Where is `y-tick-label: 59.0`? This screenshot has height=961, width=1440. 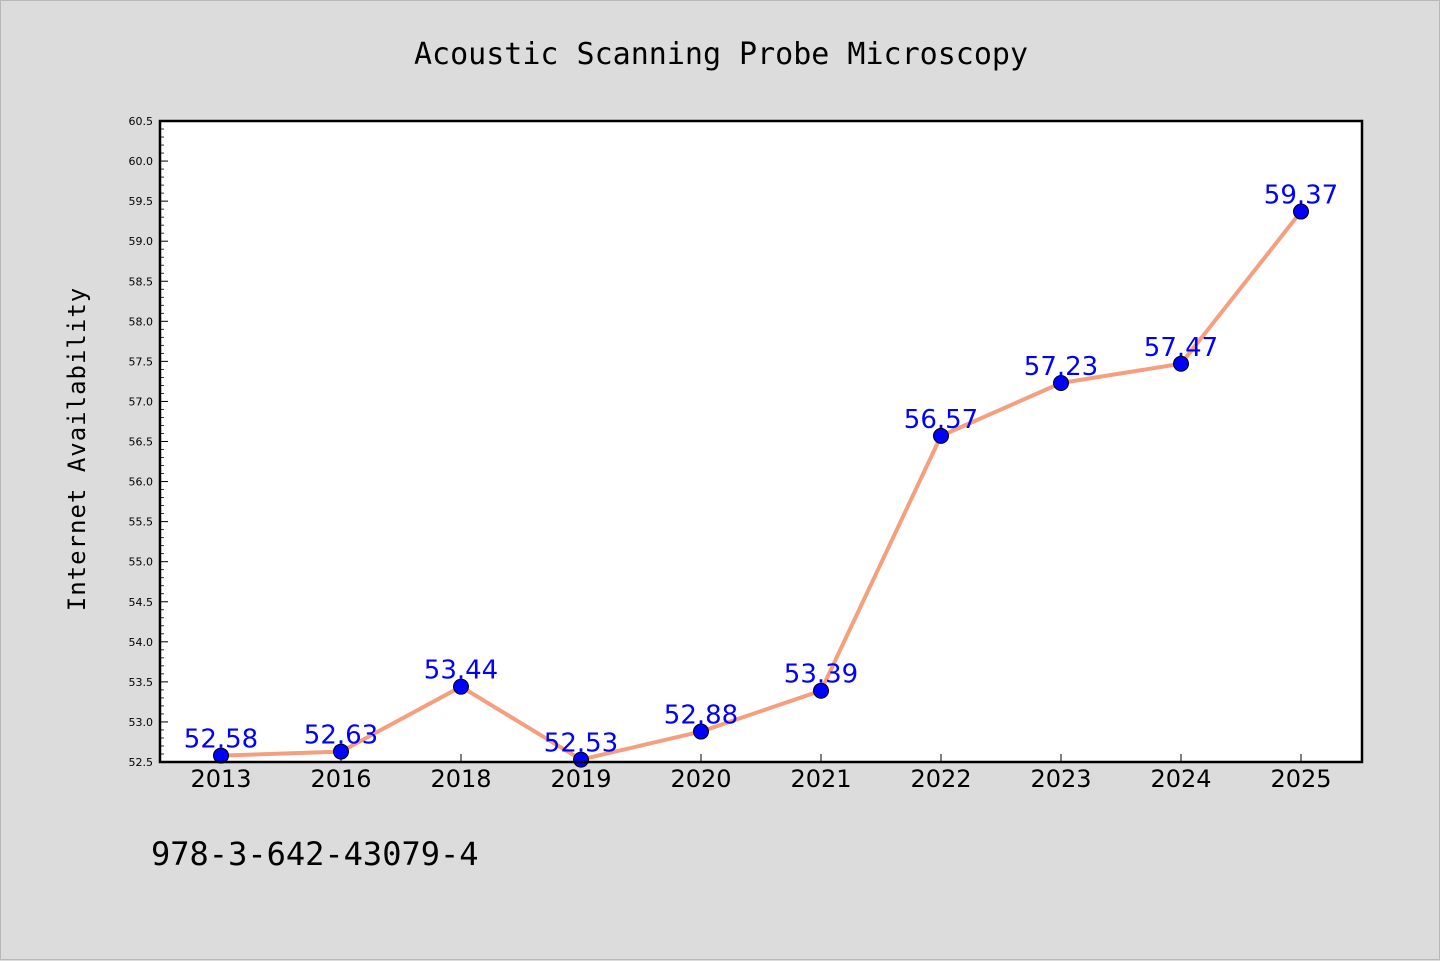
y-tick-label: 59.0 is located at coordinates (141, 241).